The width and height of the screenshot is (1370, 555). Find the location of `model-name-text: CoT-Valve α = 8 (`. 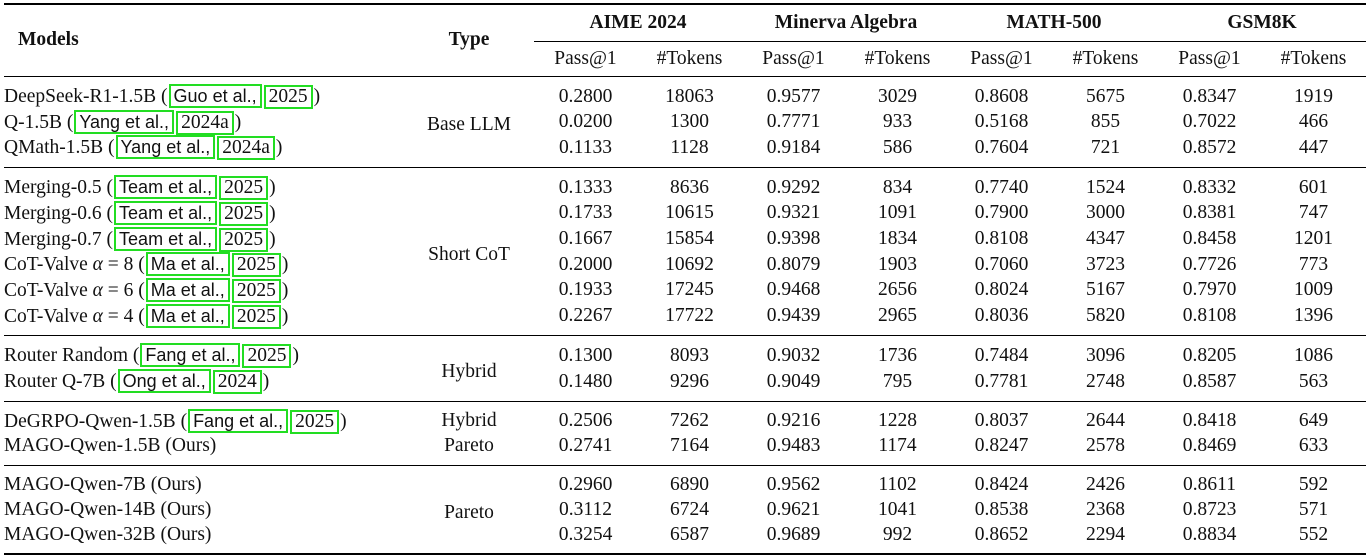

model-name-text: CoT-Valve α = 8 ( is located at coordinates (74, 265).